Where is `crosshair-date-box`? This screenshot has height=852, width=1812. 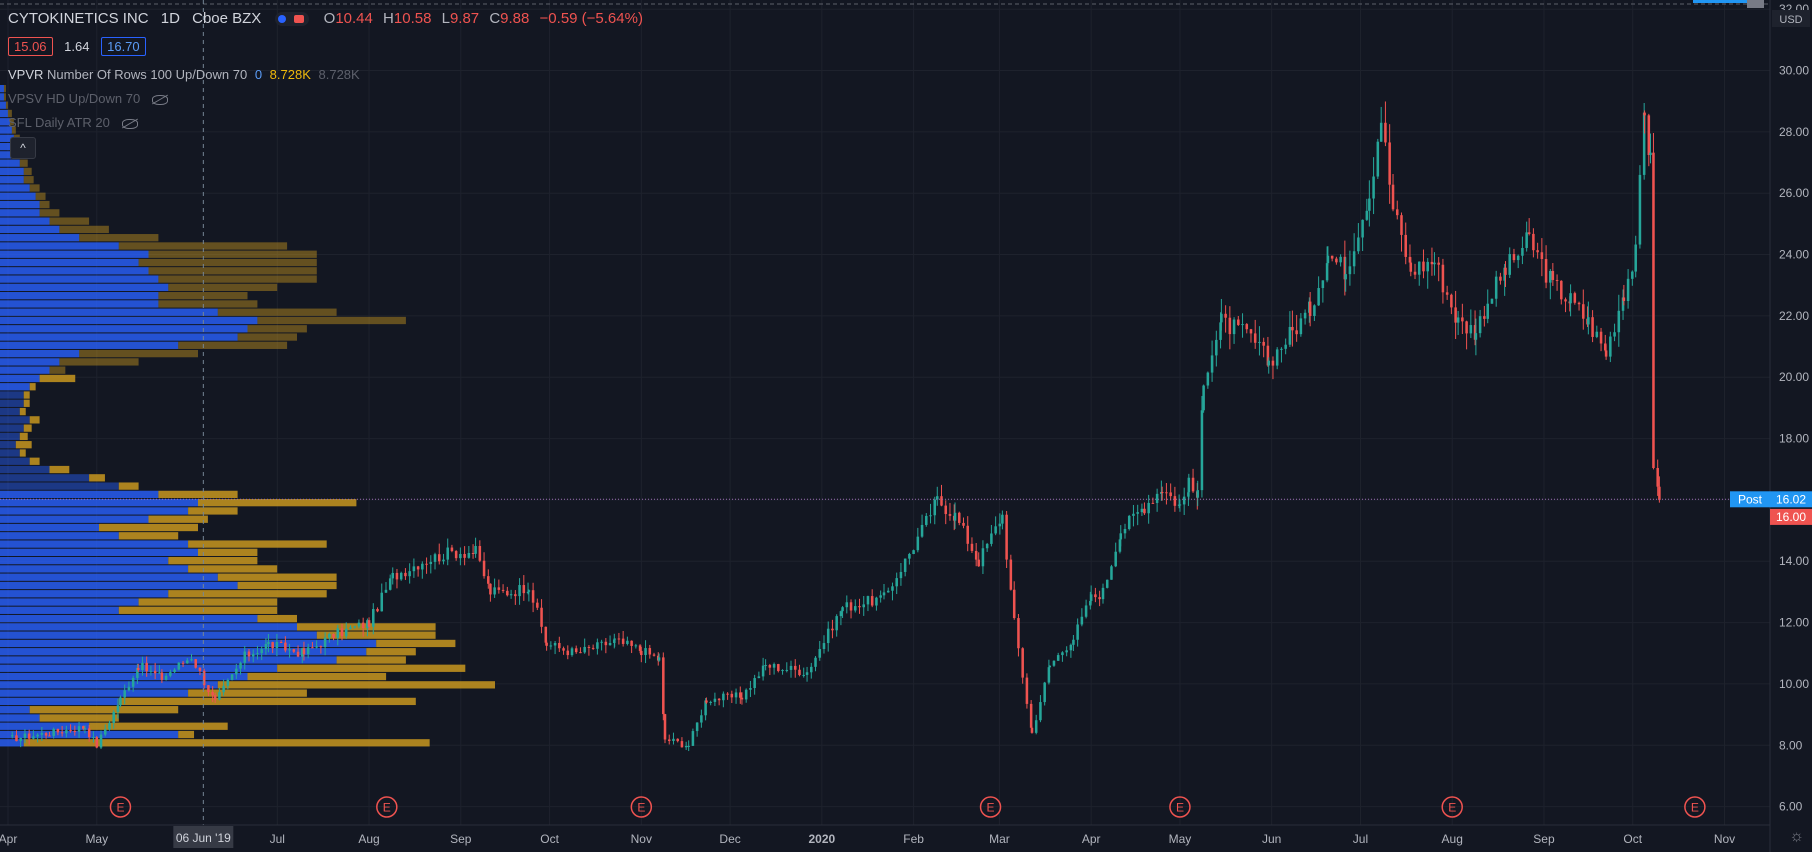
crosshair-date-box is located at coordinates (203, 837).